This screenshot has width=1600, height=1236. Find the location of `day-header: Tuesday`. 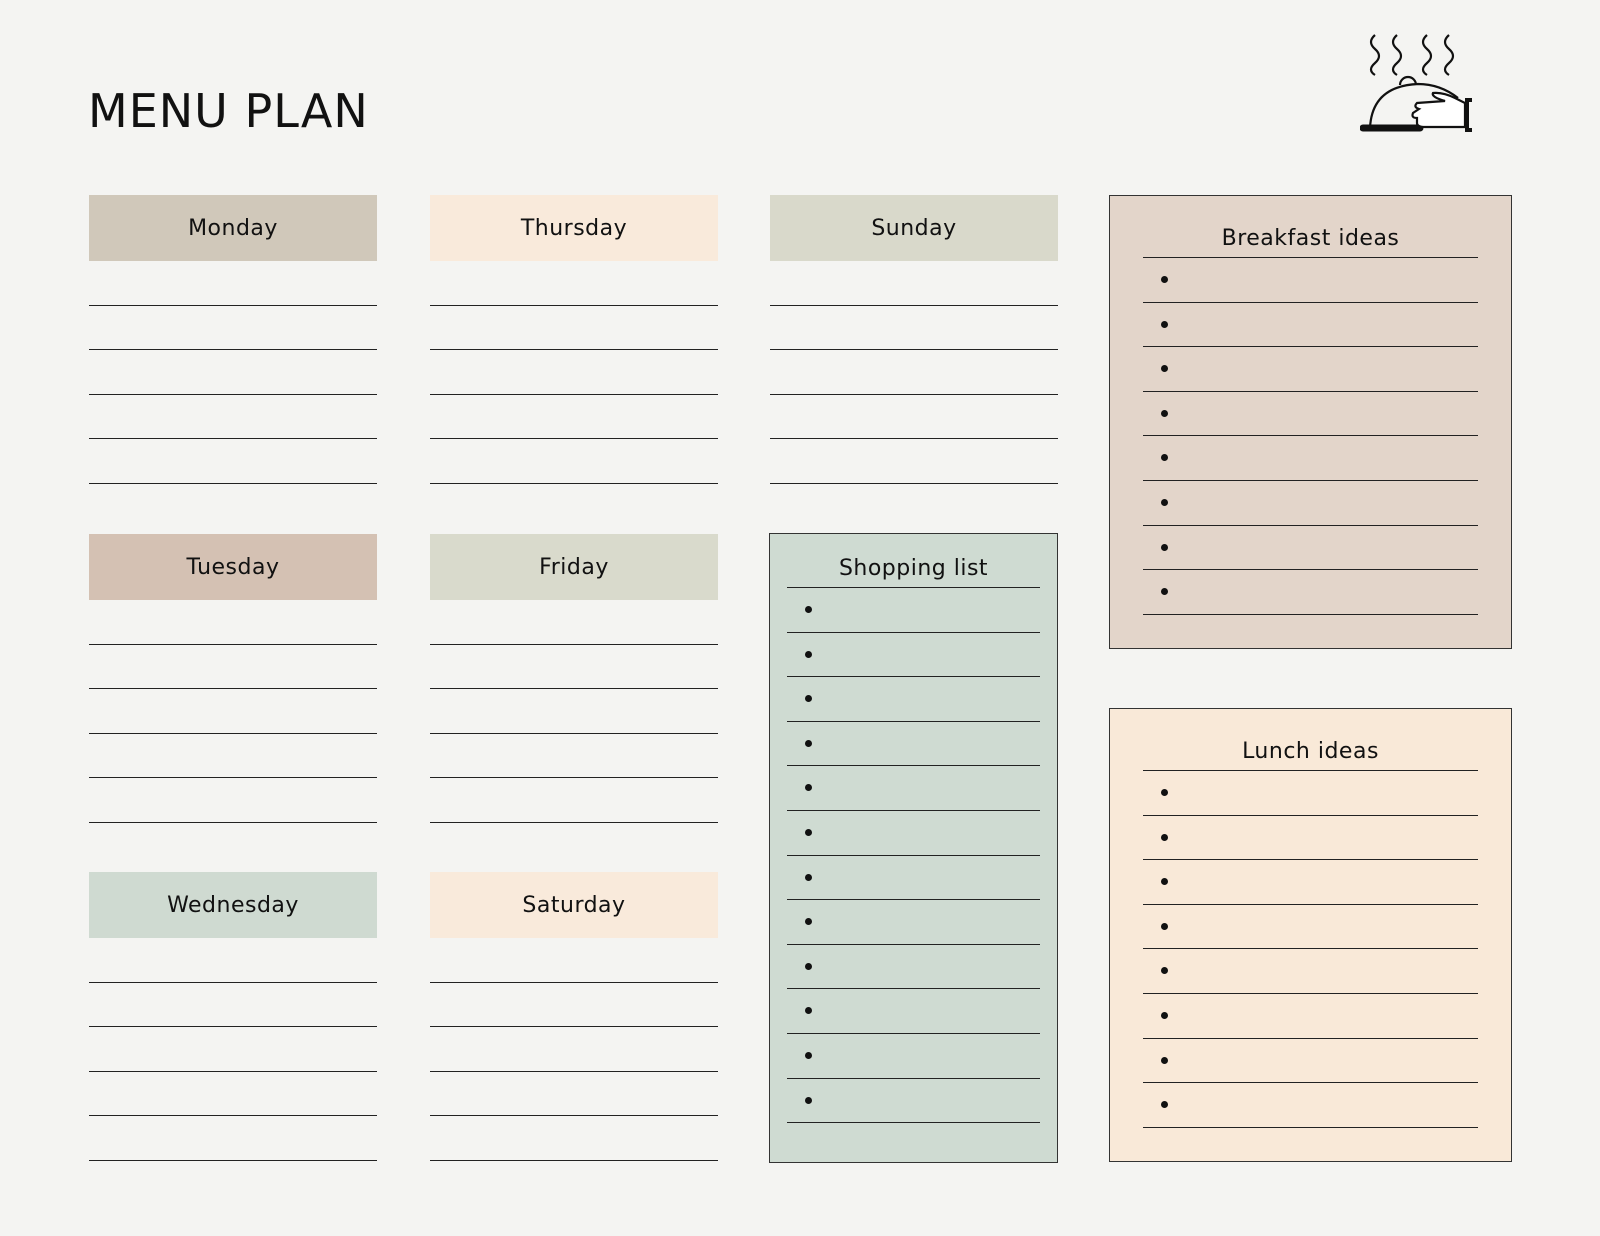

day-header: Tuesday is located at coordinates (233, 567).